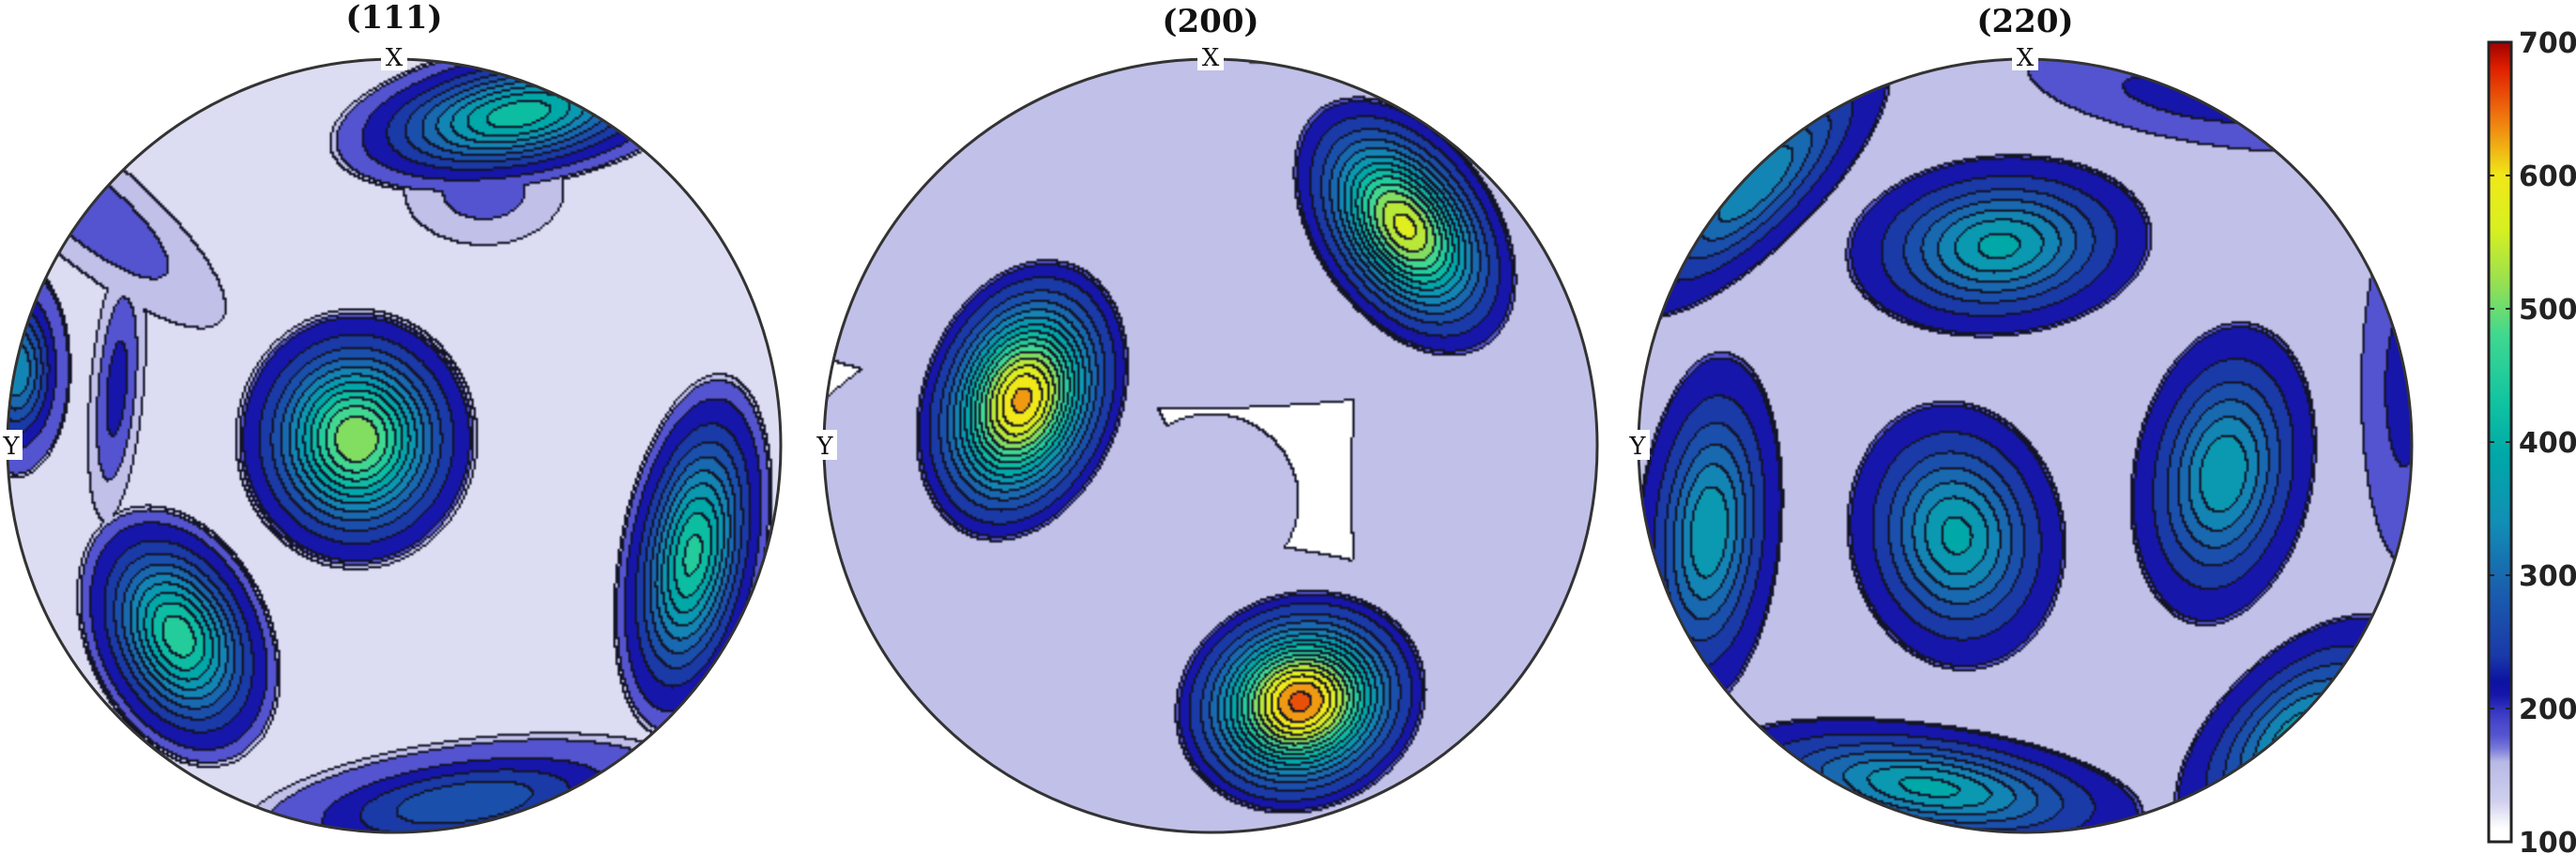 The height and width of the screenshot is (854, 2576). I want to click on pole-figure-111-y-label: Y, so click(11, 447).